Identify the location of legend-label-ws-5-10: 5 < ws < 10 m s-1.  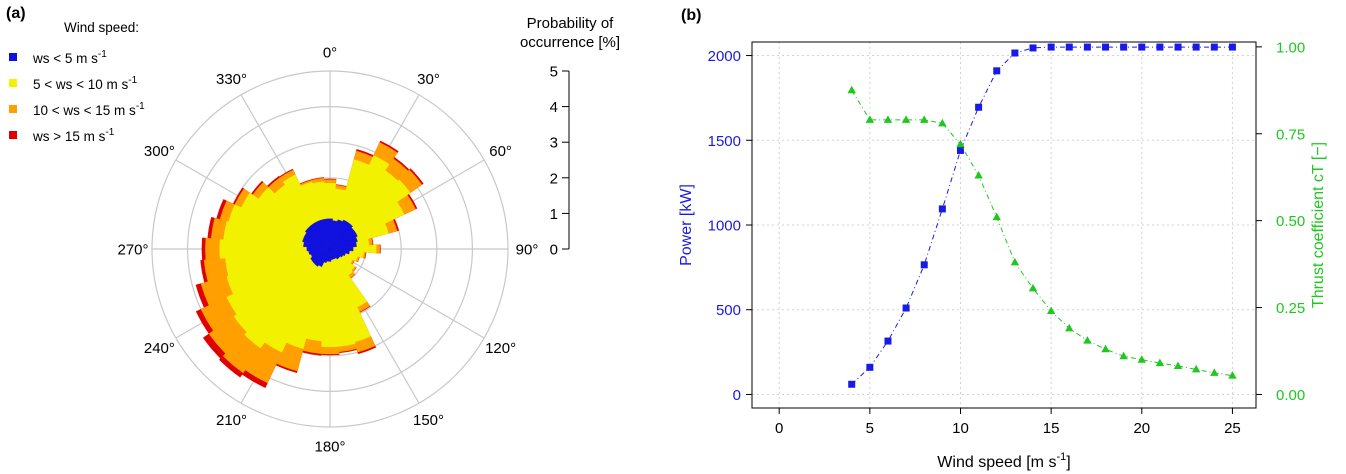
(85, 83).